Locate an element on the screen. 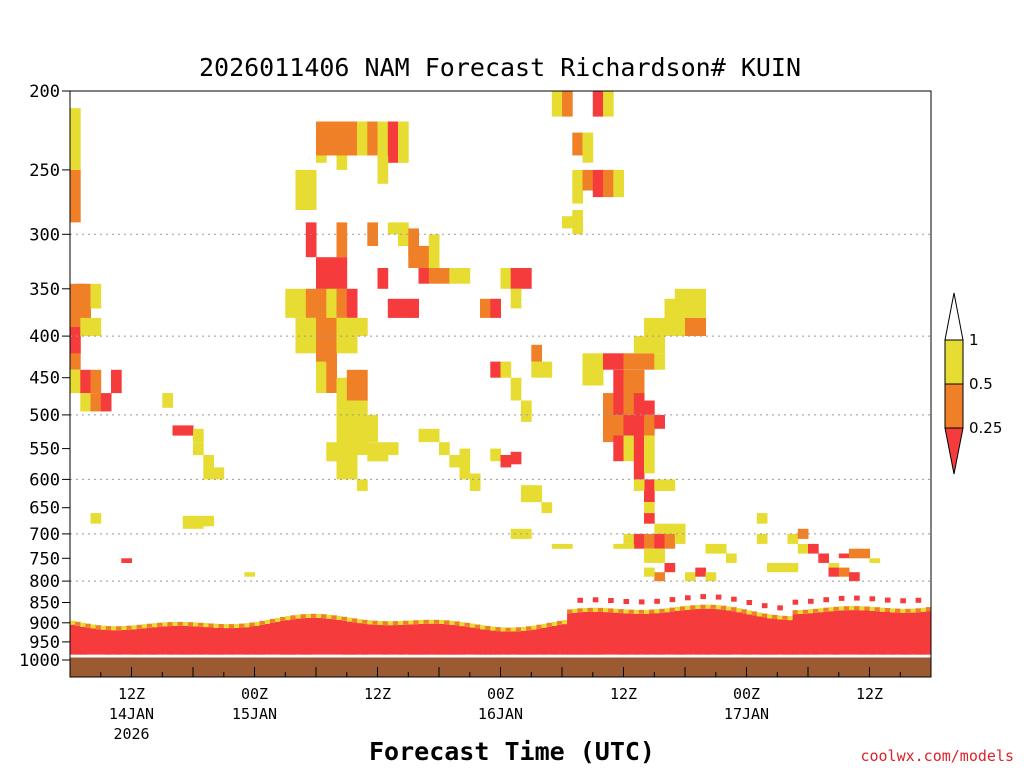 This screenshot has width=1024, height=768. credit-link: coolwx.com/models is located at coordinates (937, 756).